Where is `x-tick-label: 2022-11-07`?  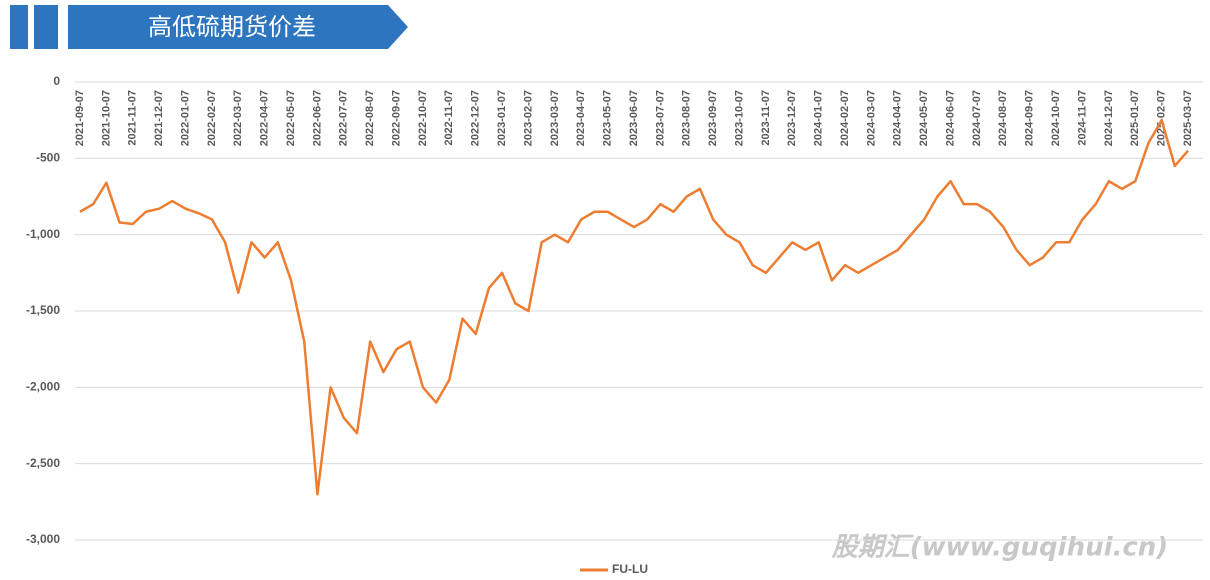 x-tick-label: 2022-11-07 is located at coordinates (449, 118).